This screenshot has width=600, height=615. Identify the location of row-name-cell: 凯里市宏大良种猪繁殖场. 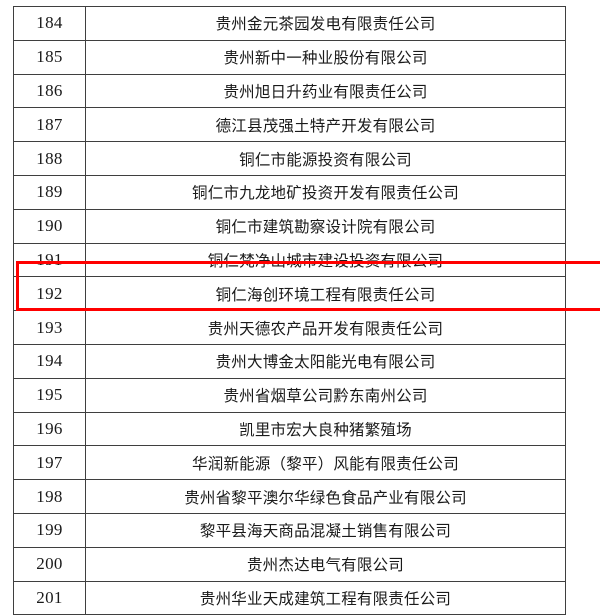
(325, 429).